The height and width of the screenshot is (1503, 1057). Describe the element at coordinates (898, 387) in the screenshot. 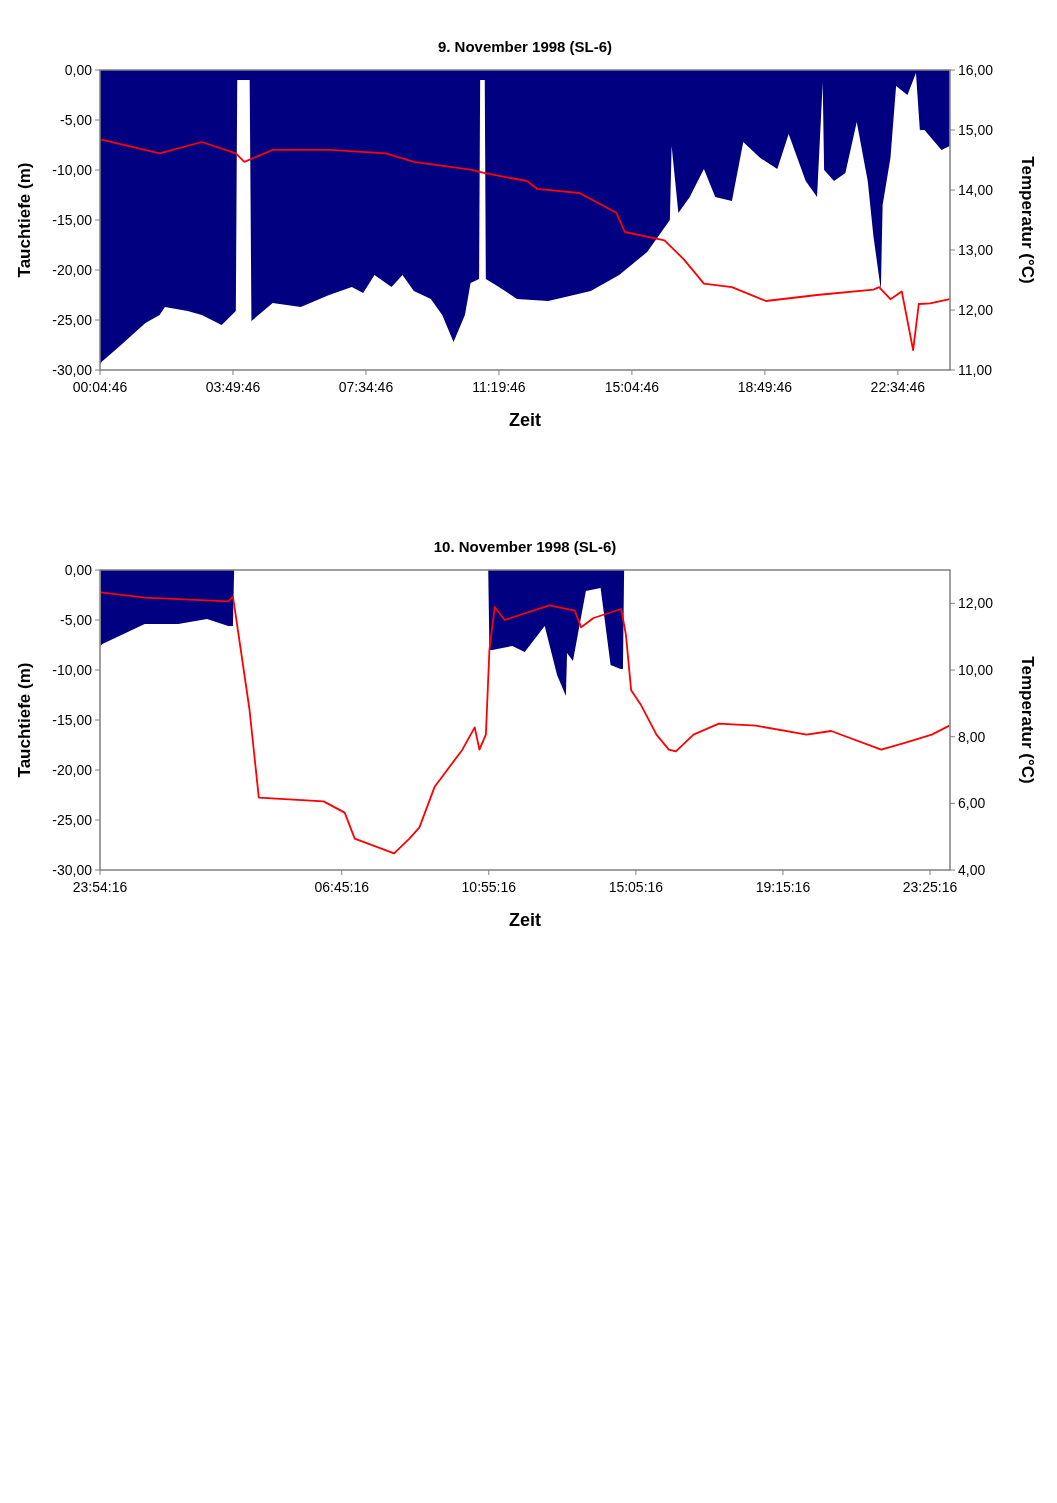

I see `x-tick-label: 22:34:46` at that location.